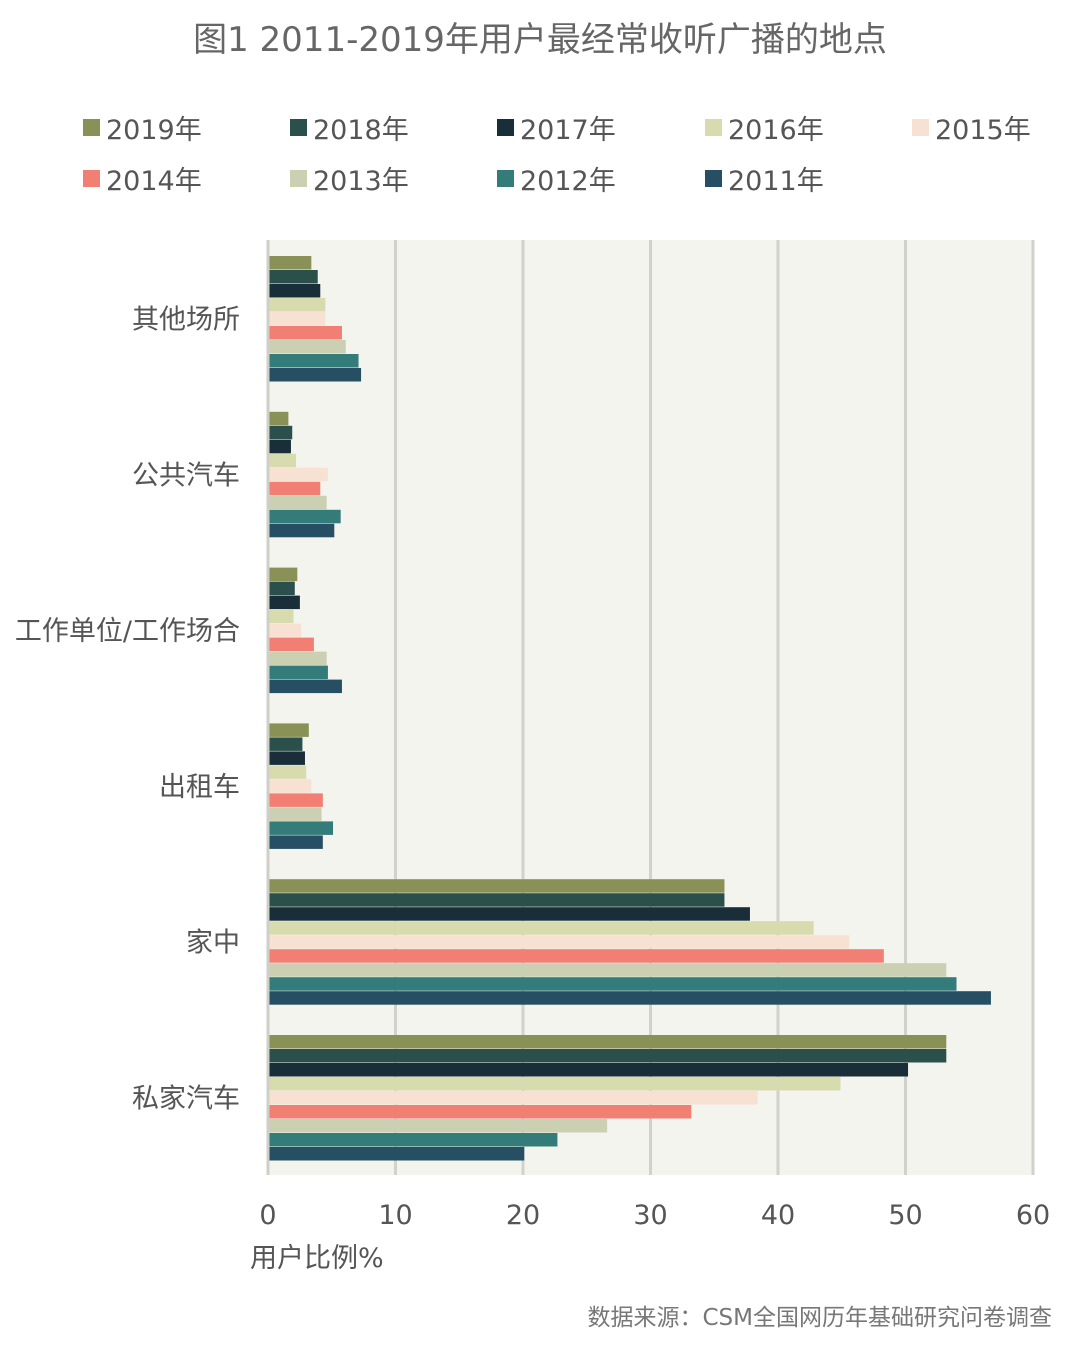  Describe the element at coordinates (650, 1215) in the screenshot. I see `x-tick-label: 30` at that location.